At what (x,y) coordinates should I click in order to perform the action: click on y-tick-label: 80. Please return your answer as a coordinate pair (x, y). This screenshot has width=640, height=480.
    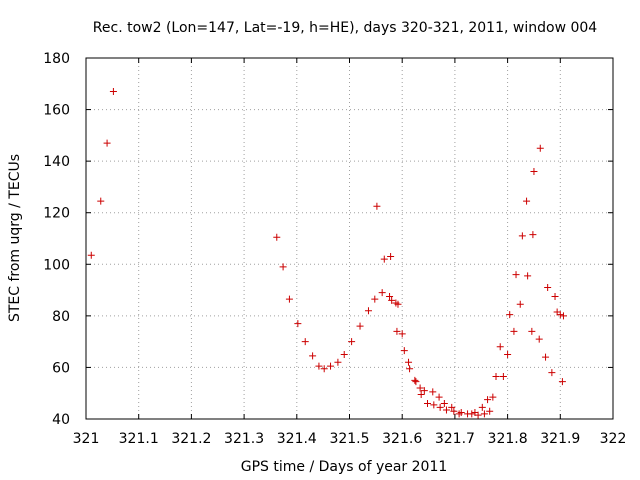
    Looking at the image, I should click on (61, 317).